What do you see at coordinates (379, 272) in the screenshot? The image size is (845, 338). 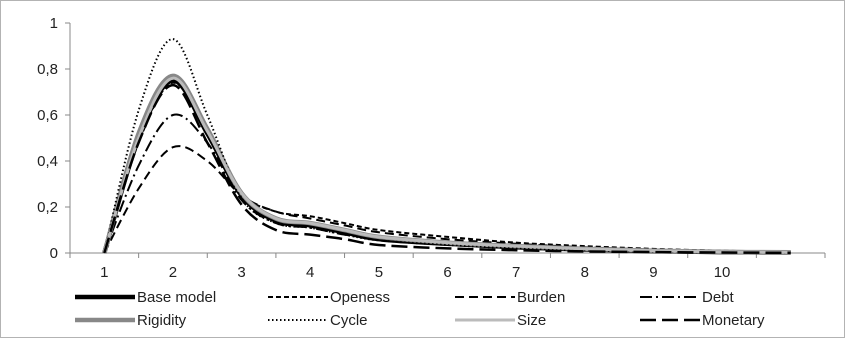 I see `x-tick-label: 5` at bounding box center [379, 272].